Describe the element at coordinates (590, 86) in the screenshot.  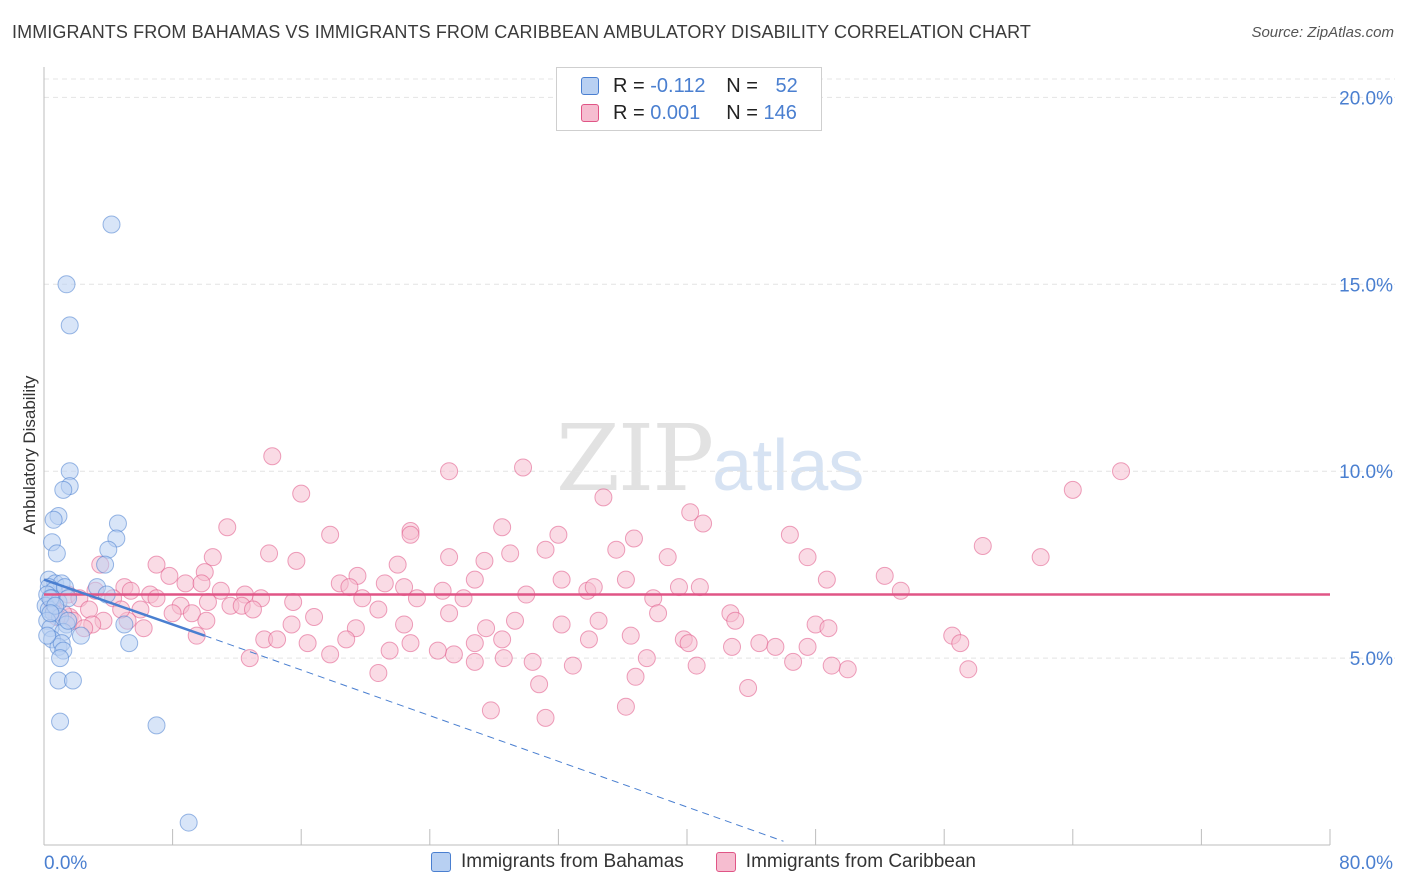
I see `legend-swatch-blue` at that location.